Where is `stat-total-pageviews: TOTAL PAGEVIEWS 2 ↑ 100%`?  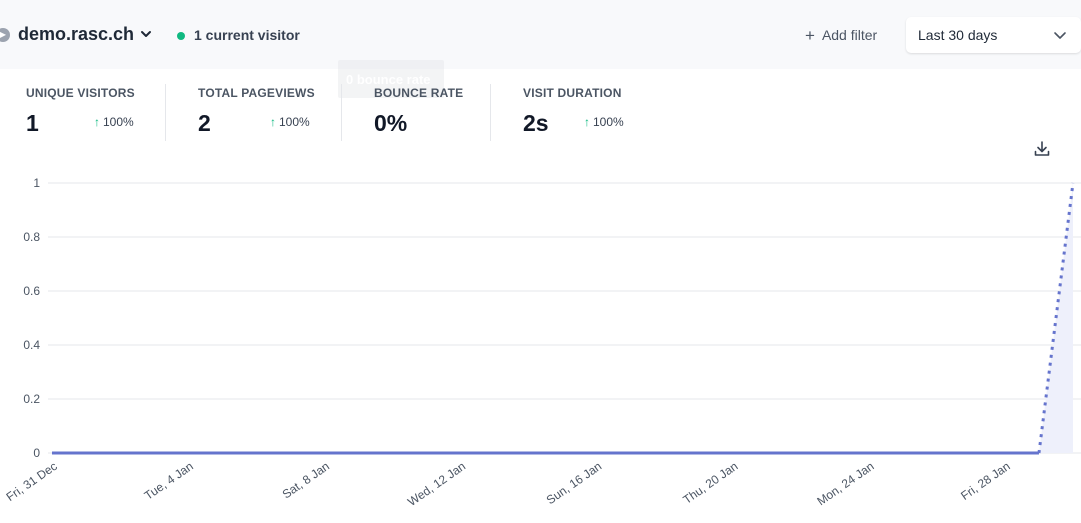
stat-total-pageviews: TOTAL PAGEVIEWS 2 ↑ 100% is located at coordinates (256, 111).